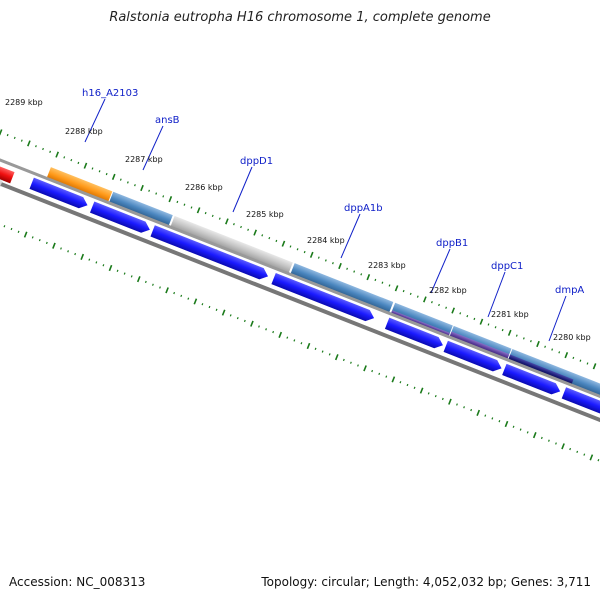 Image resolution: width=600 pixels, height=600 pixels. What do you see at coordinates (363, 208) in the screenshot?
I see `gene-label-dppa1b: dppA1b` at bounding box center [363, 208].